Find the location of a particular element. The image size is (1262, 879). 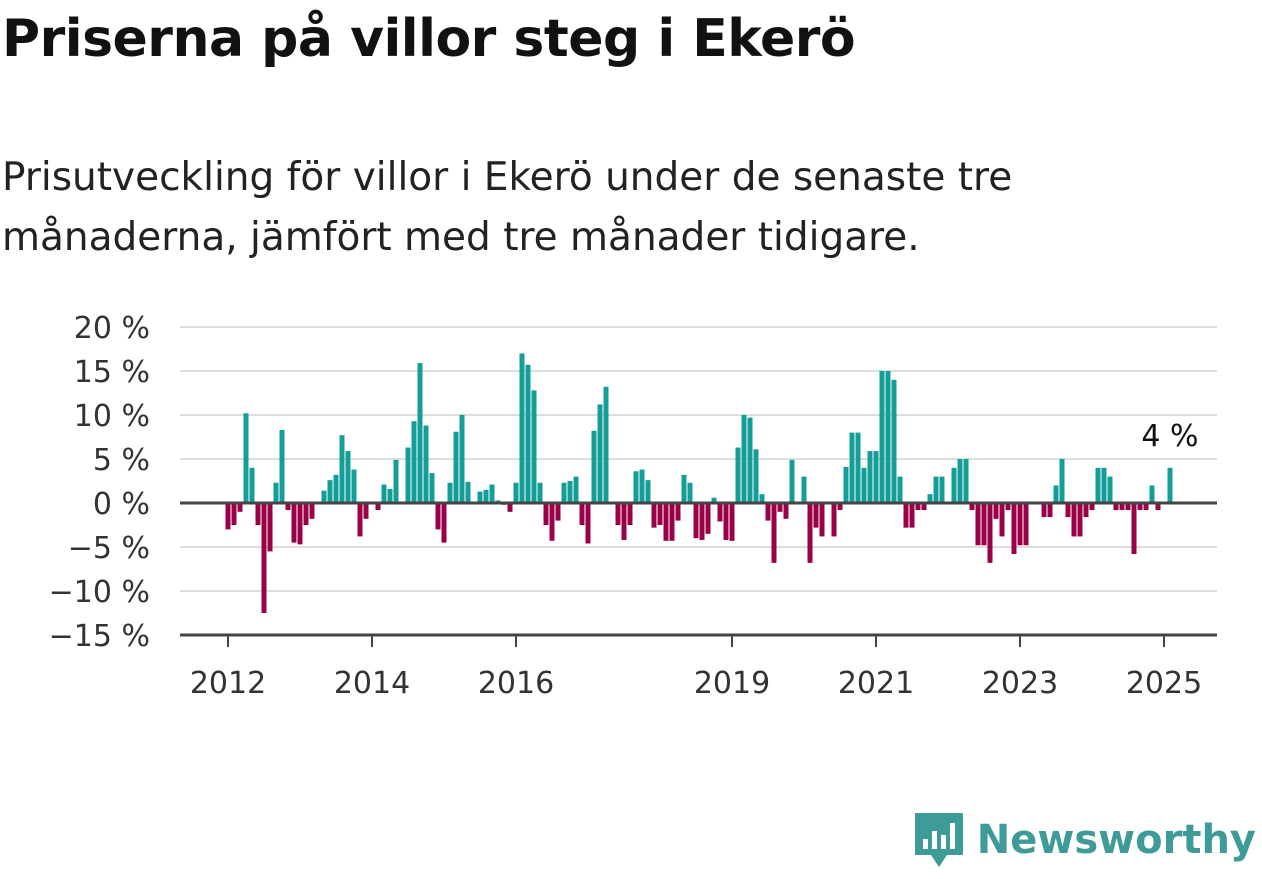

x-tick-label: 2012 is located at coordinates (228, 683).